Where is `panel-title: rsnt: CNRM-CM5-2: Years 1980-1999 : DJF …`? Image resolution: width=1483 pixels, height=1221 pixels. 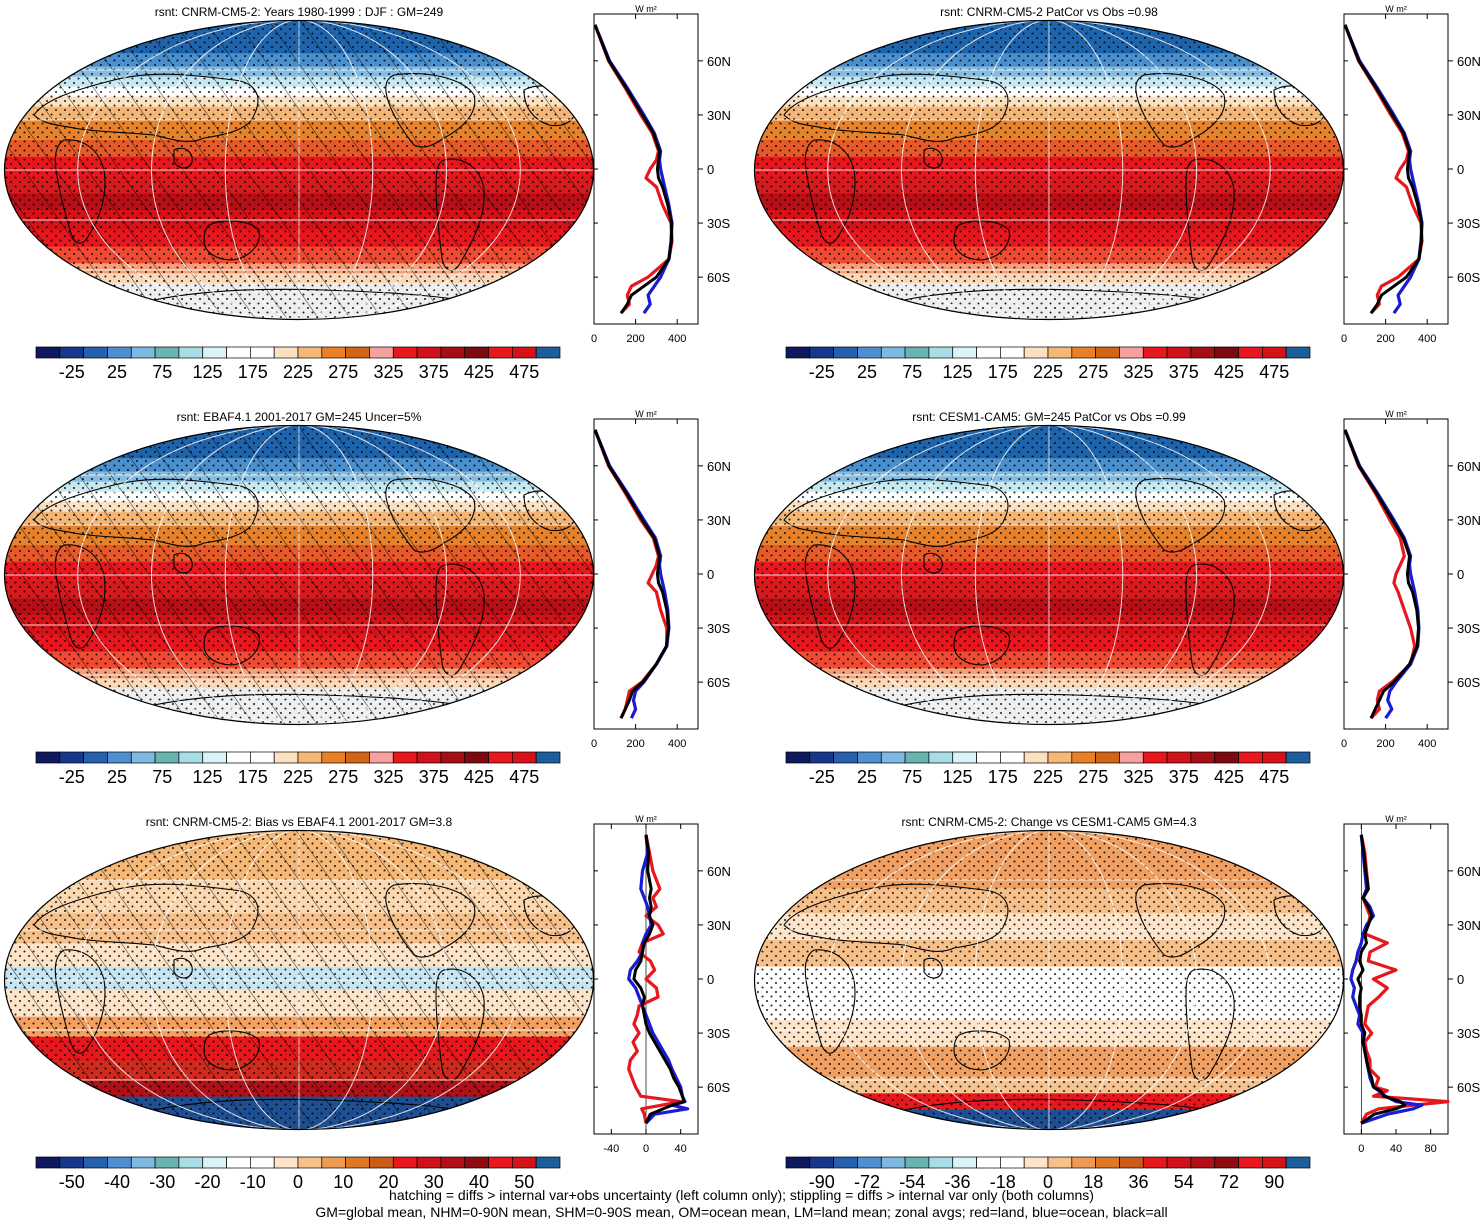 panel-title: rsnt: CNRM-CM5-2: Years 1980-1999 : DJF … is located at coordinates (299, 12).